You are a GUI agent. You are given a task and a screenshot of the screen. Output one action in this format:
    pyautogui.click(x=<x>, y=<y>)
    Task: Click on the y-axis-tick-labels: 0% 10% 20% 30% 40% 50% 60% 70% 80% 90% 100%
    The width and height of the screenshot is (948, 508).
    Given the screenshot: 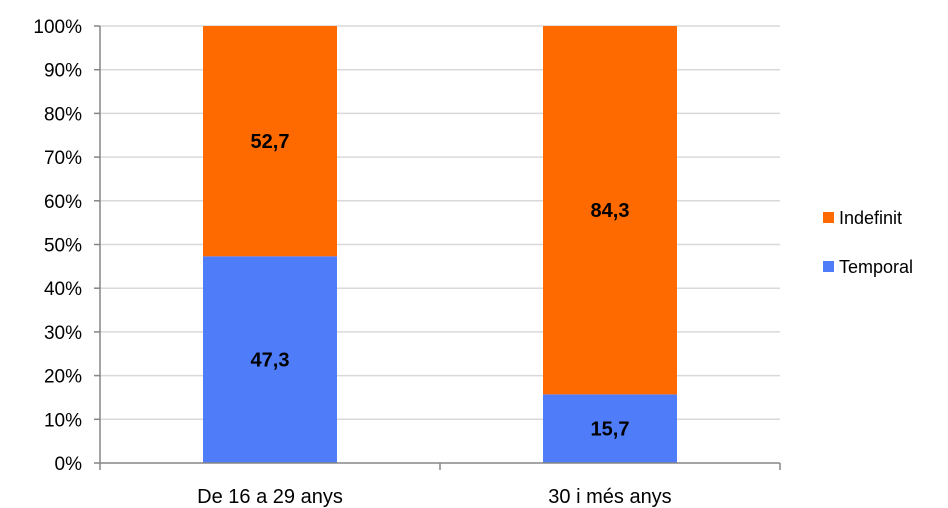 What is the action you would take?
    pyautogui.click(x=57, y=246)
    